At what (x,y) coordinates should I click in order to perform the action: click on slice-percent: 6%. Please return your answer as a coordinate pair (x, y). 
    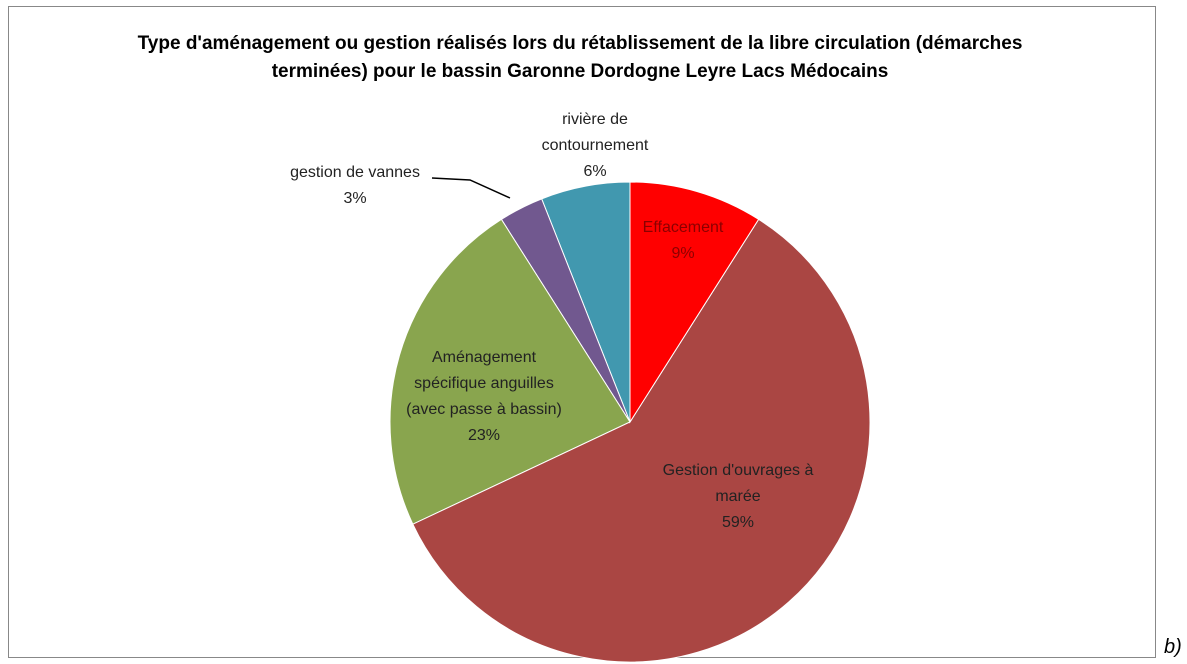
    Looking at the image, I should click on (595, 171).